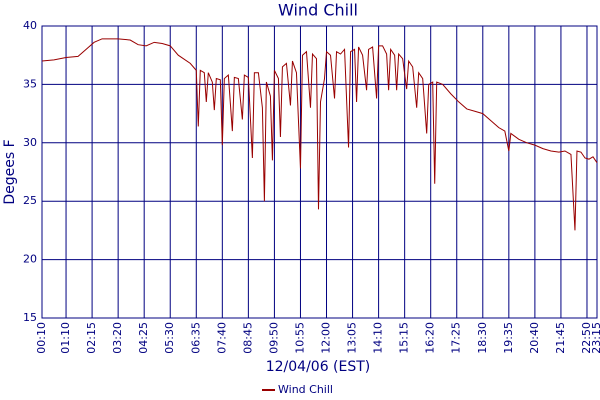 This screenshot has width=600, height=400. Describe the element at coordinates (299, 338) in the screenshot. I see `x-tick-label: 10:55` at that location.